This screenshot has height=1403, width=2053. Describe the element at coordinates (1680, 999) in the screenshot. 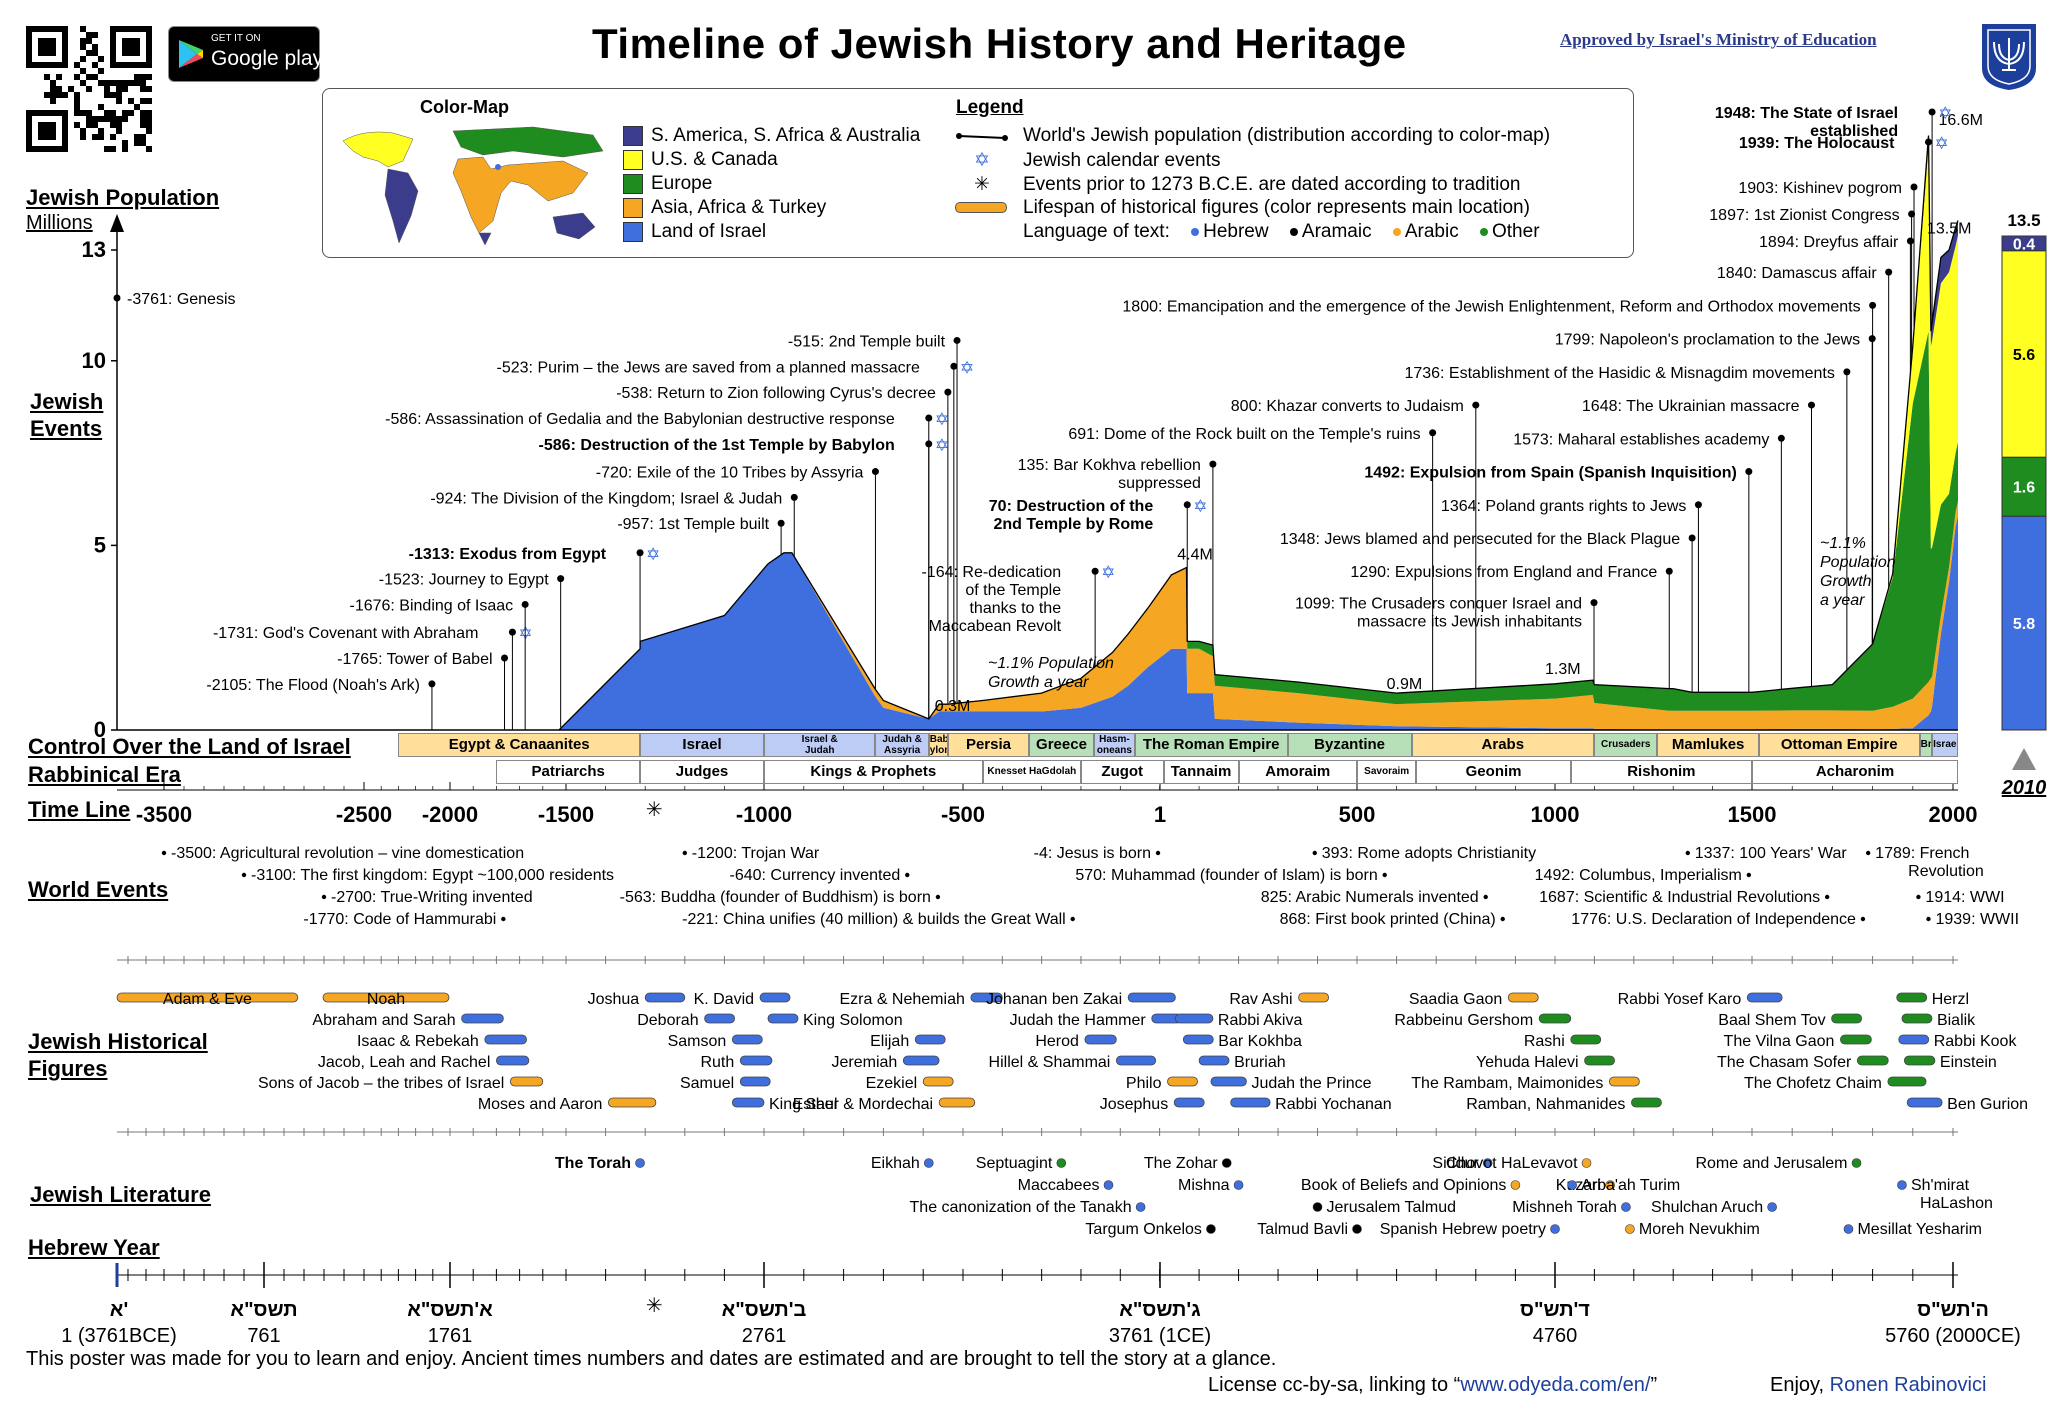

I see `figure-label: Rabbi Yosef Karo` at that location.